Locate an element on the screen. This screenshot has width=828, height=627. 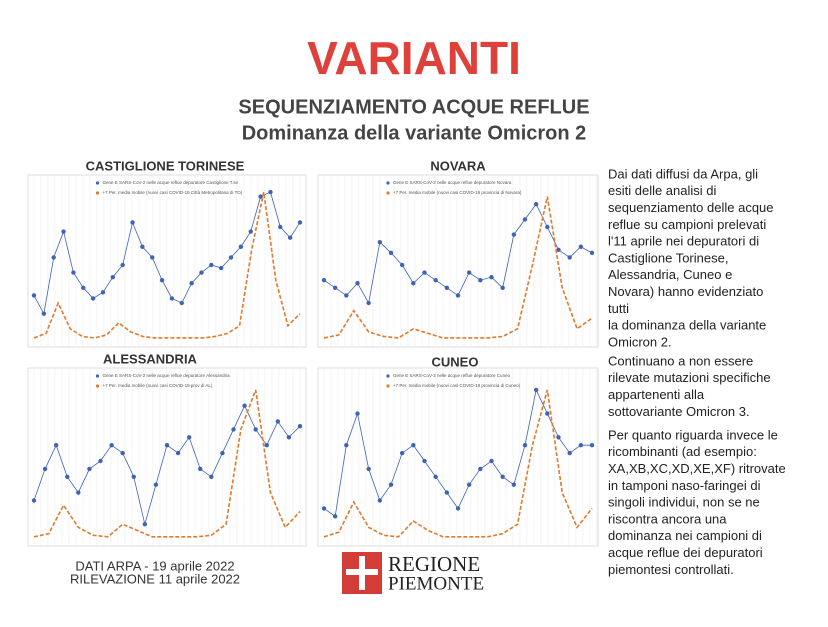
source: DATI ARPA - 19 aprile 2022 is located at coordinates (154, 565).